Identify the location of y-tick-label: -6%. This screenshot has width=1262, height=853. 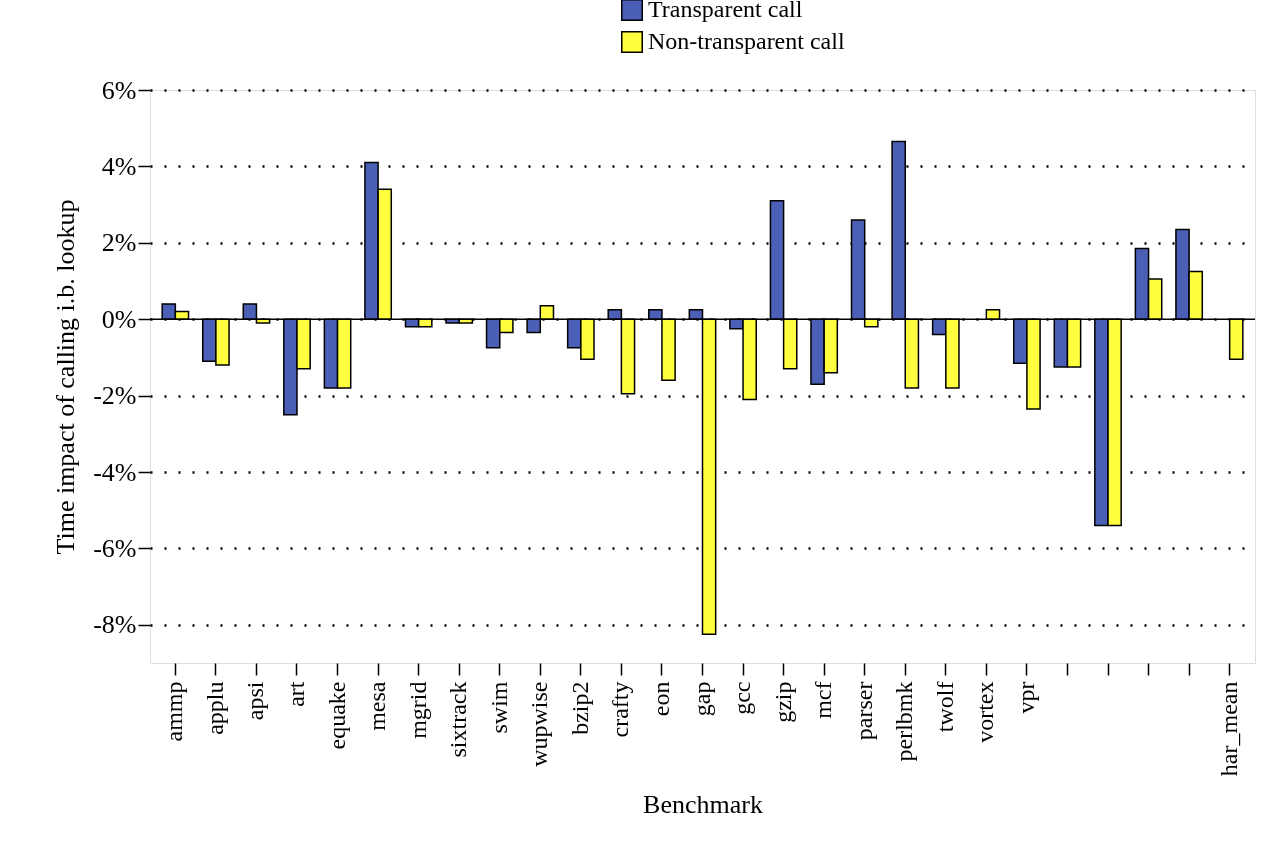
(115, 548).